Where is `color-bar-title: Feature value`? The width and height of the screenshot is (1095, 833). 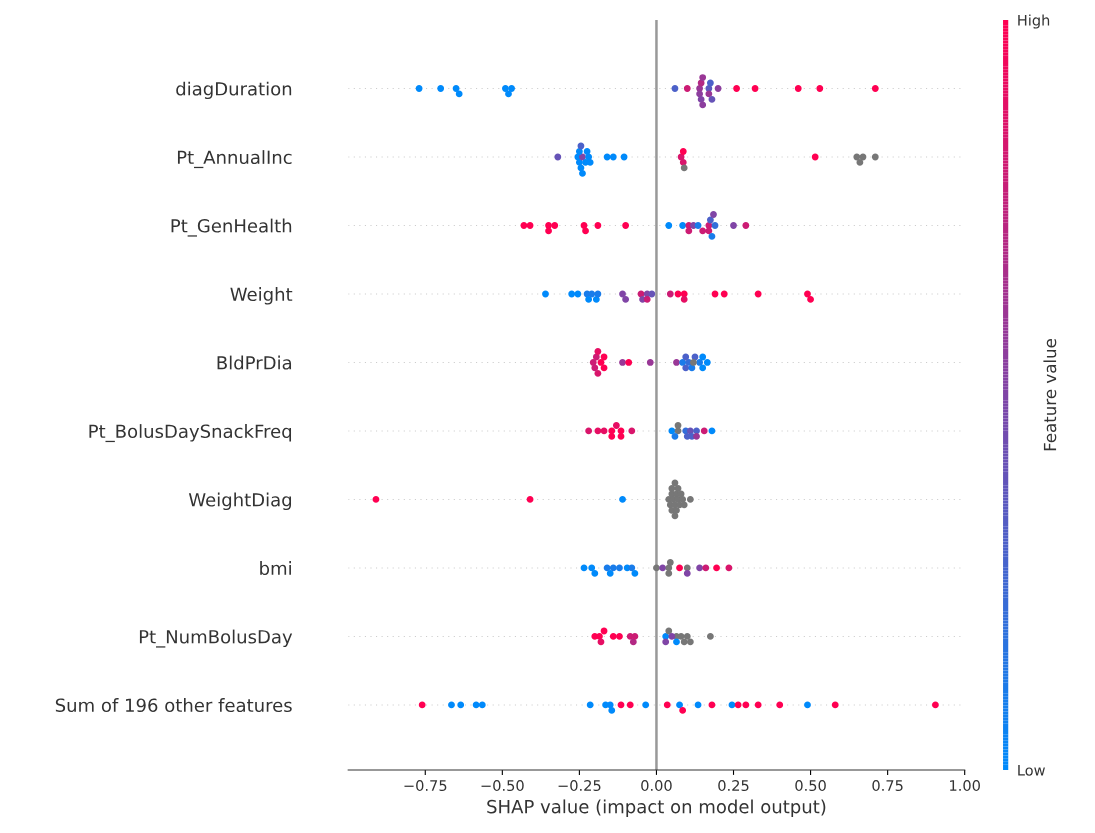
color-bar-title: Feature value is located at coordinates (1050, 395).